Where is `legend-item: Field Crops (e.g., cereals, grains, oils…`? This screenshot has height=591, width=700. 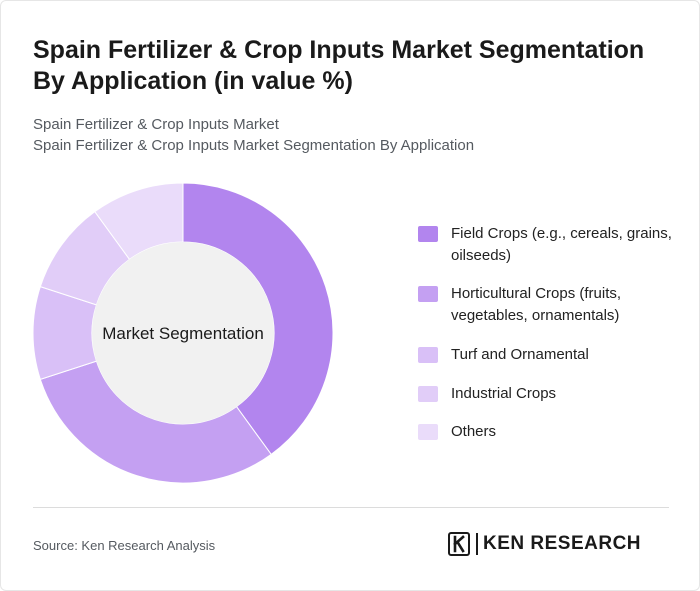
legend-item: Field Crops (e.g., cereals, grains, oils… is located at coordinates (549, 245).